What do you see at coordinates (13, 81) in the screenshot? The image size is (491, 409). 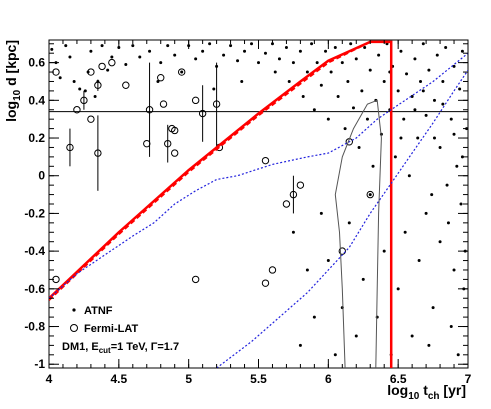 I see `y-axis-label: log10 d [kpc]` at bounding box center [13, 81].